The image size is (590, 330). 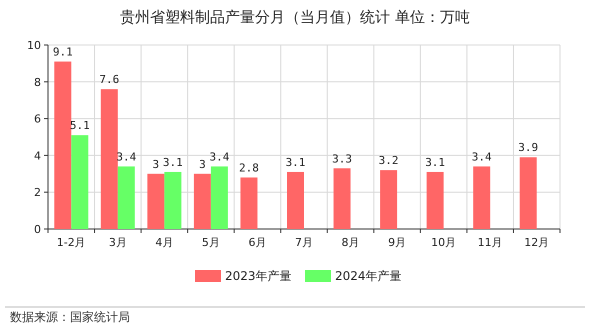 I want to click on data-label: 9.1, so click(x=62, y=52).